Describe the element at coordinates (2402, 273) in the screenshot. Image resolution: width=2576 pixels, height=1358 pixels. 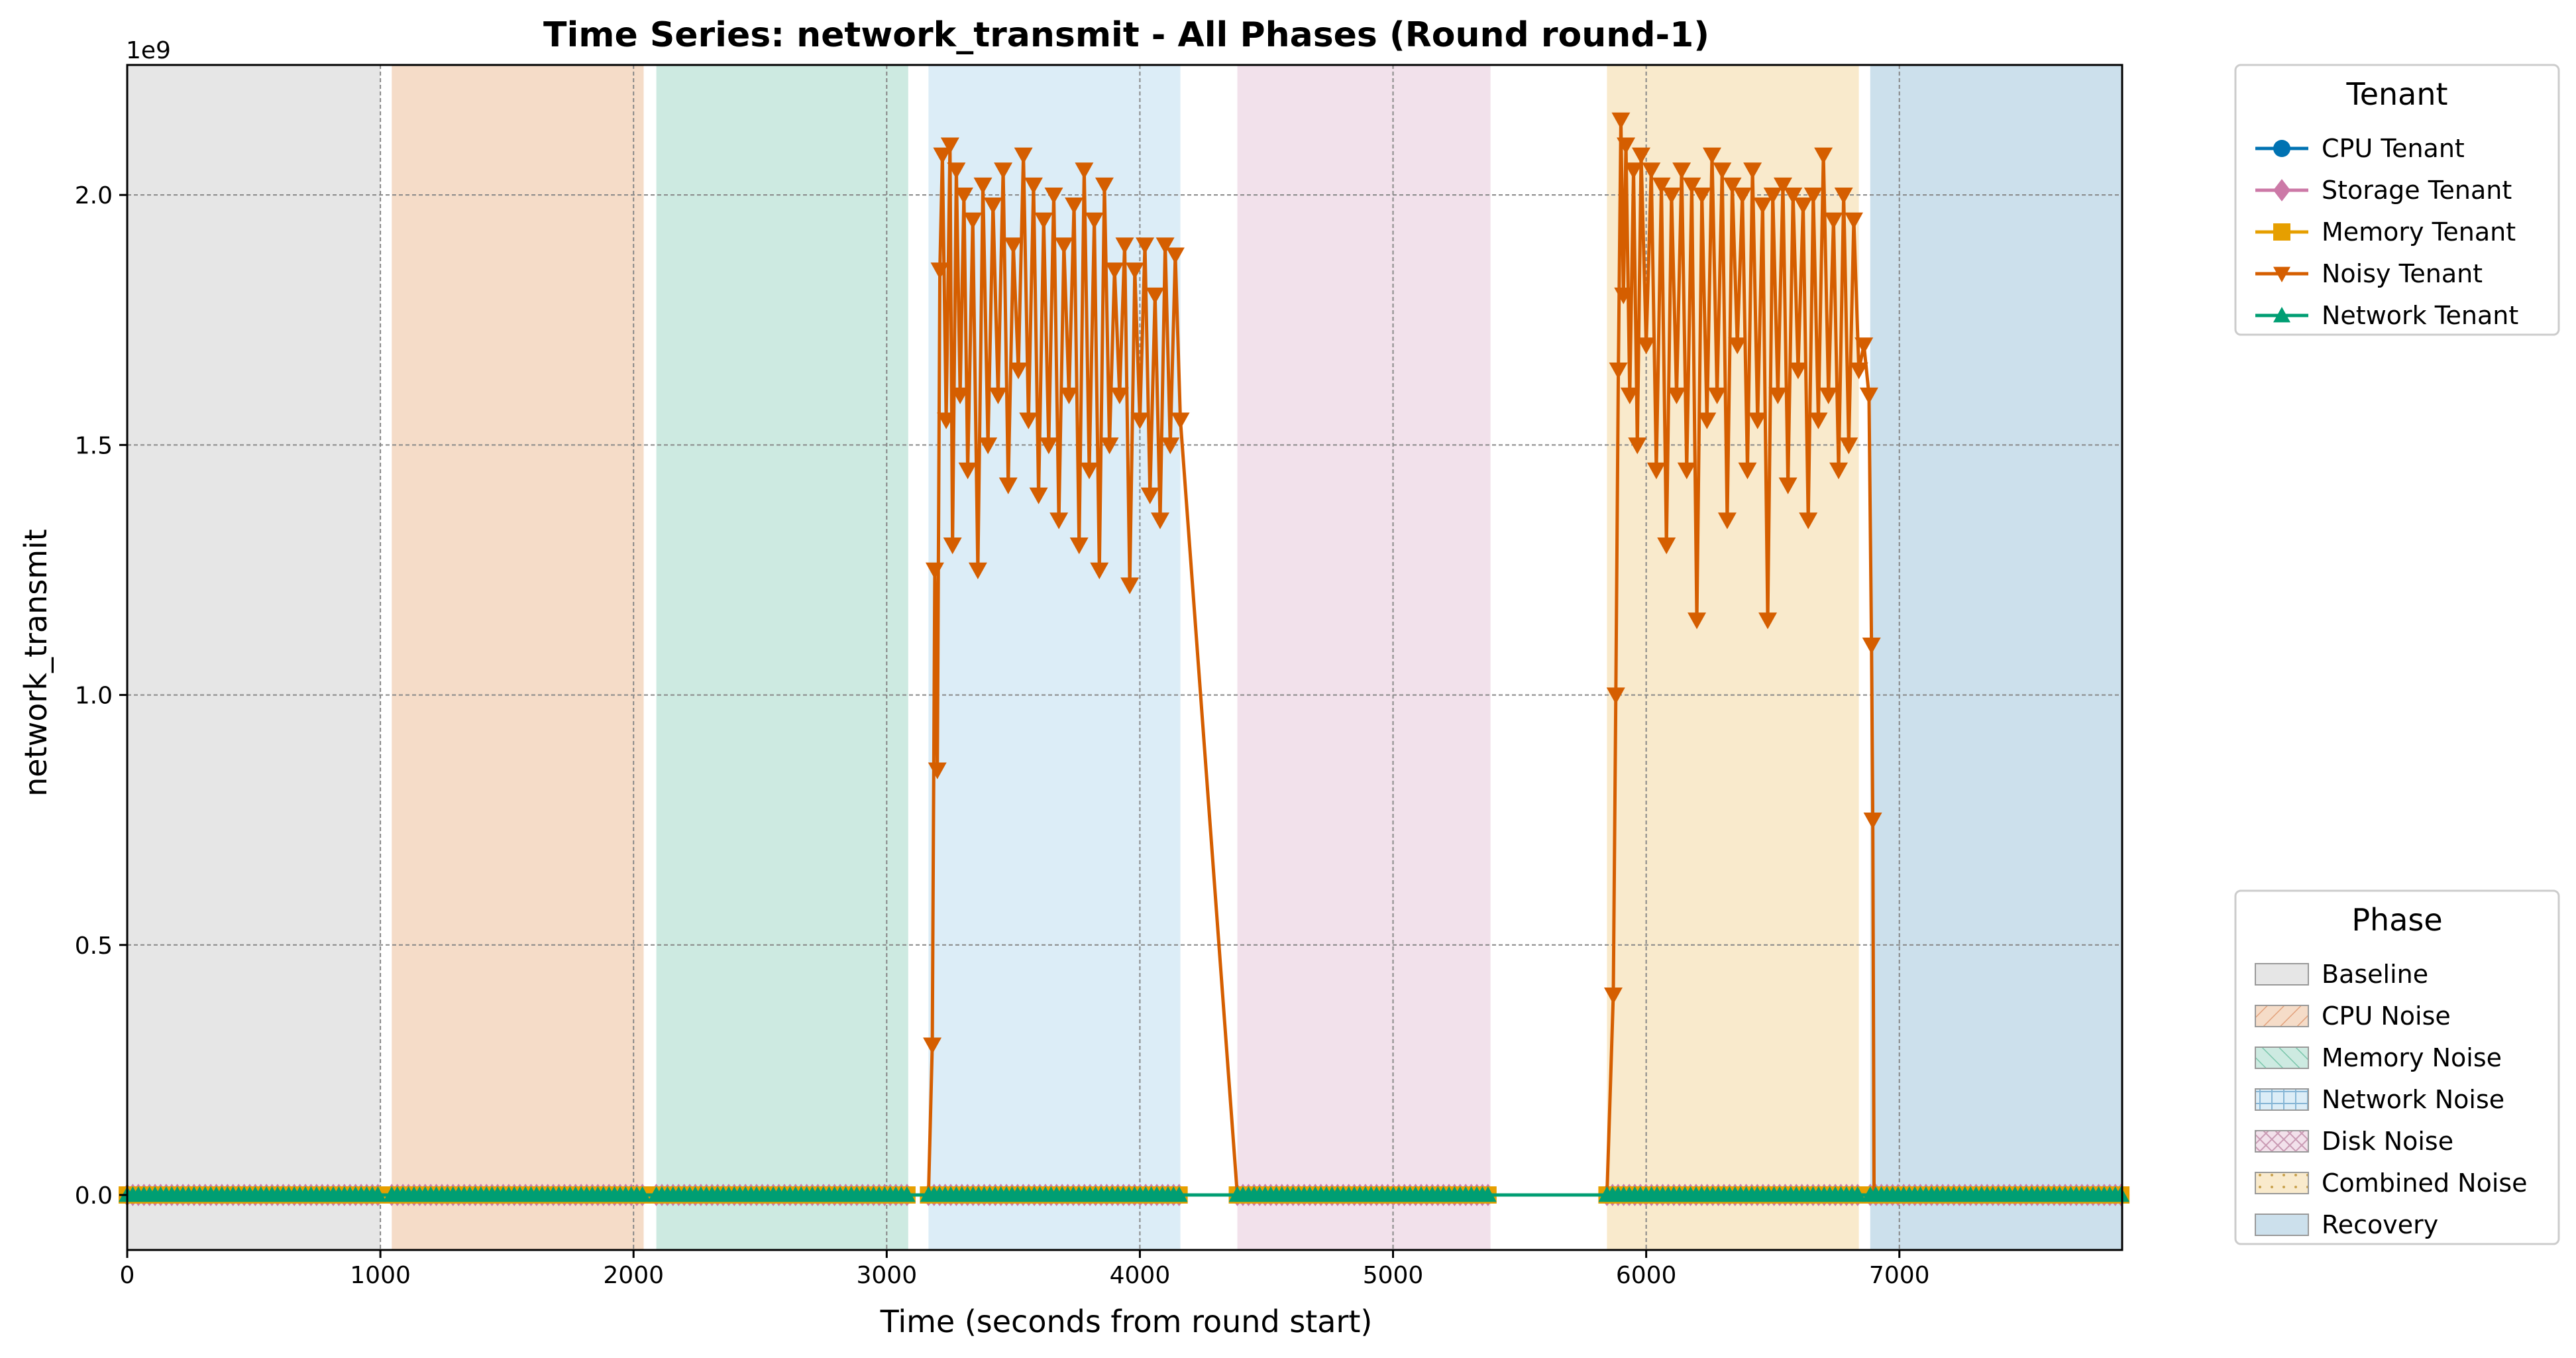
I see `legend-label: Noisy Tenant` at that location.